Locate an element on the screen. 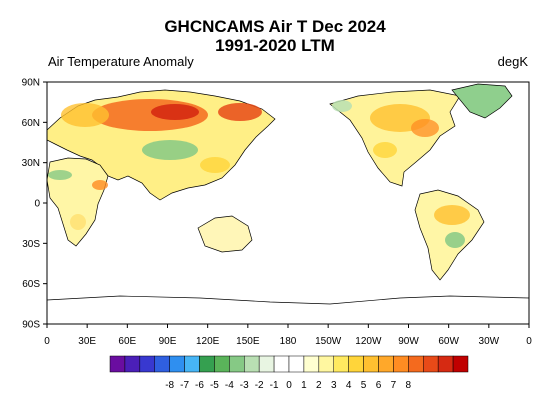 The width and height of the screenshot is (550, 405). colorbar-label: -3 is located at coordinates (244, 385).